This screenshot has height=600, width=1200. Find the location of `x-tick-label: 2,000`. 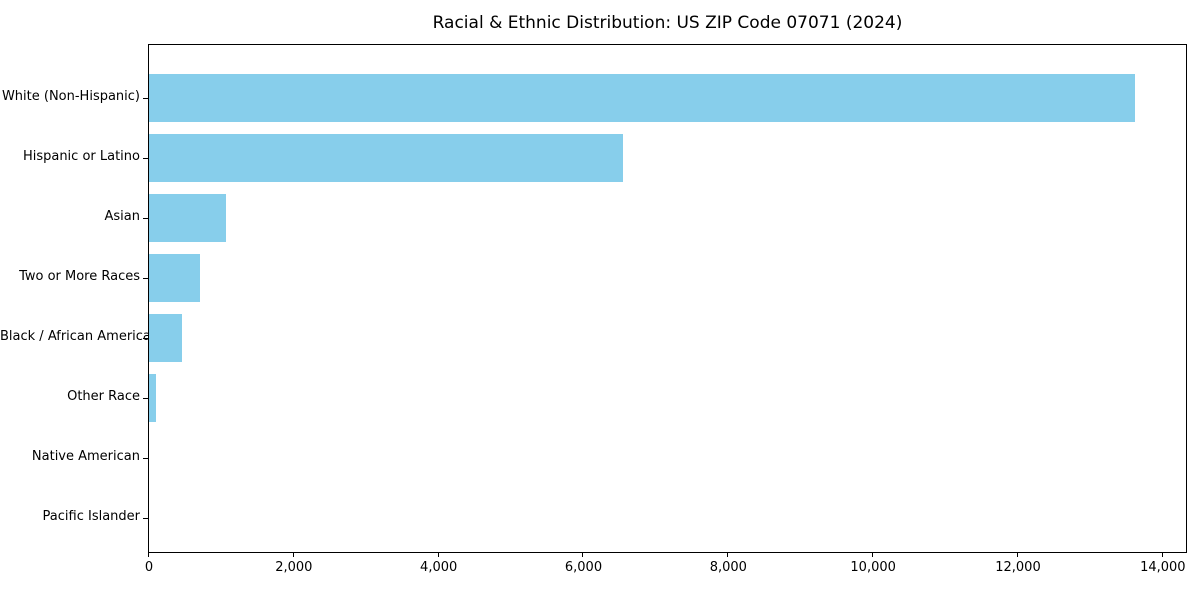

x-tick-label: 2,000 is located at coordinates (294, 567).